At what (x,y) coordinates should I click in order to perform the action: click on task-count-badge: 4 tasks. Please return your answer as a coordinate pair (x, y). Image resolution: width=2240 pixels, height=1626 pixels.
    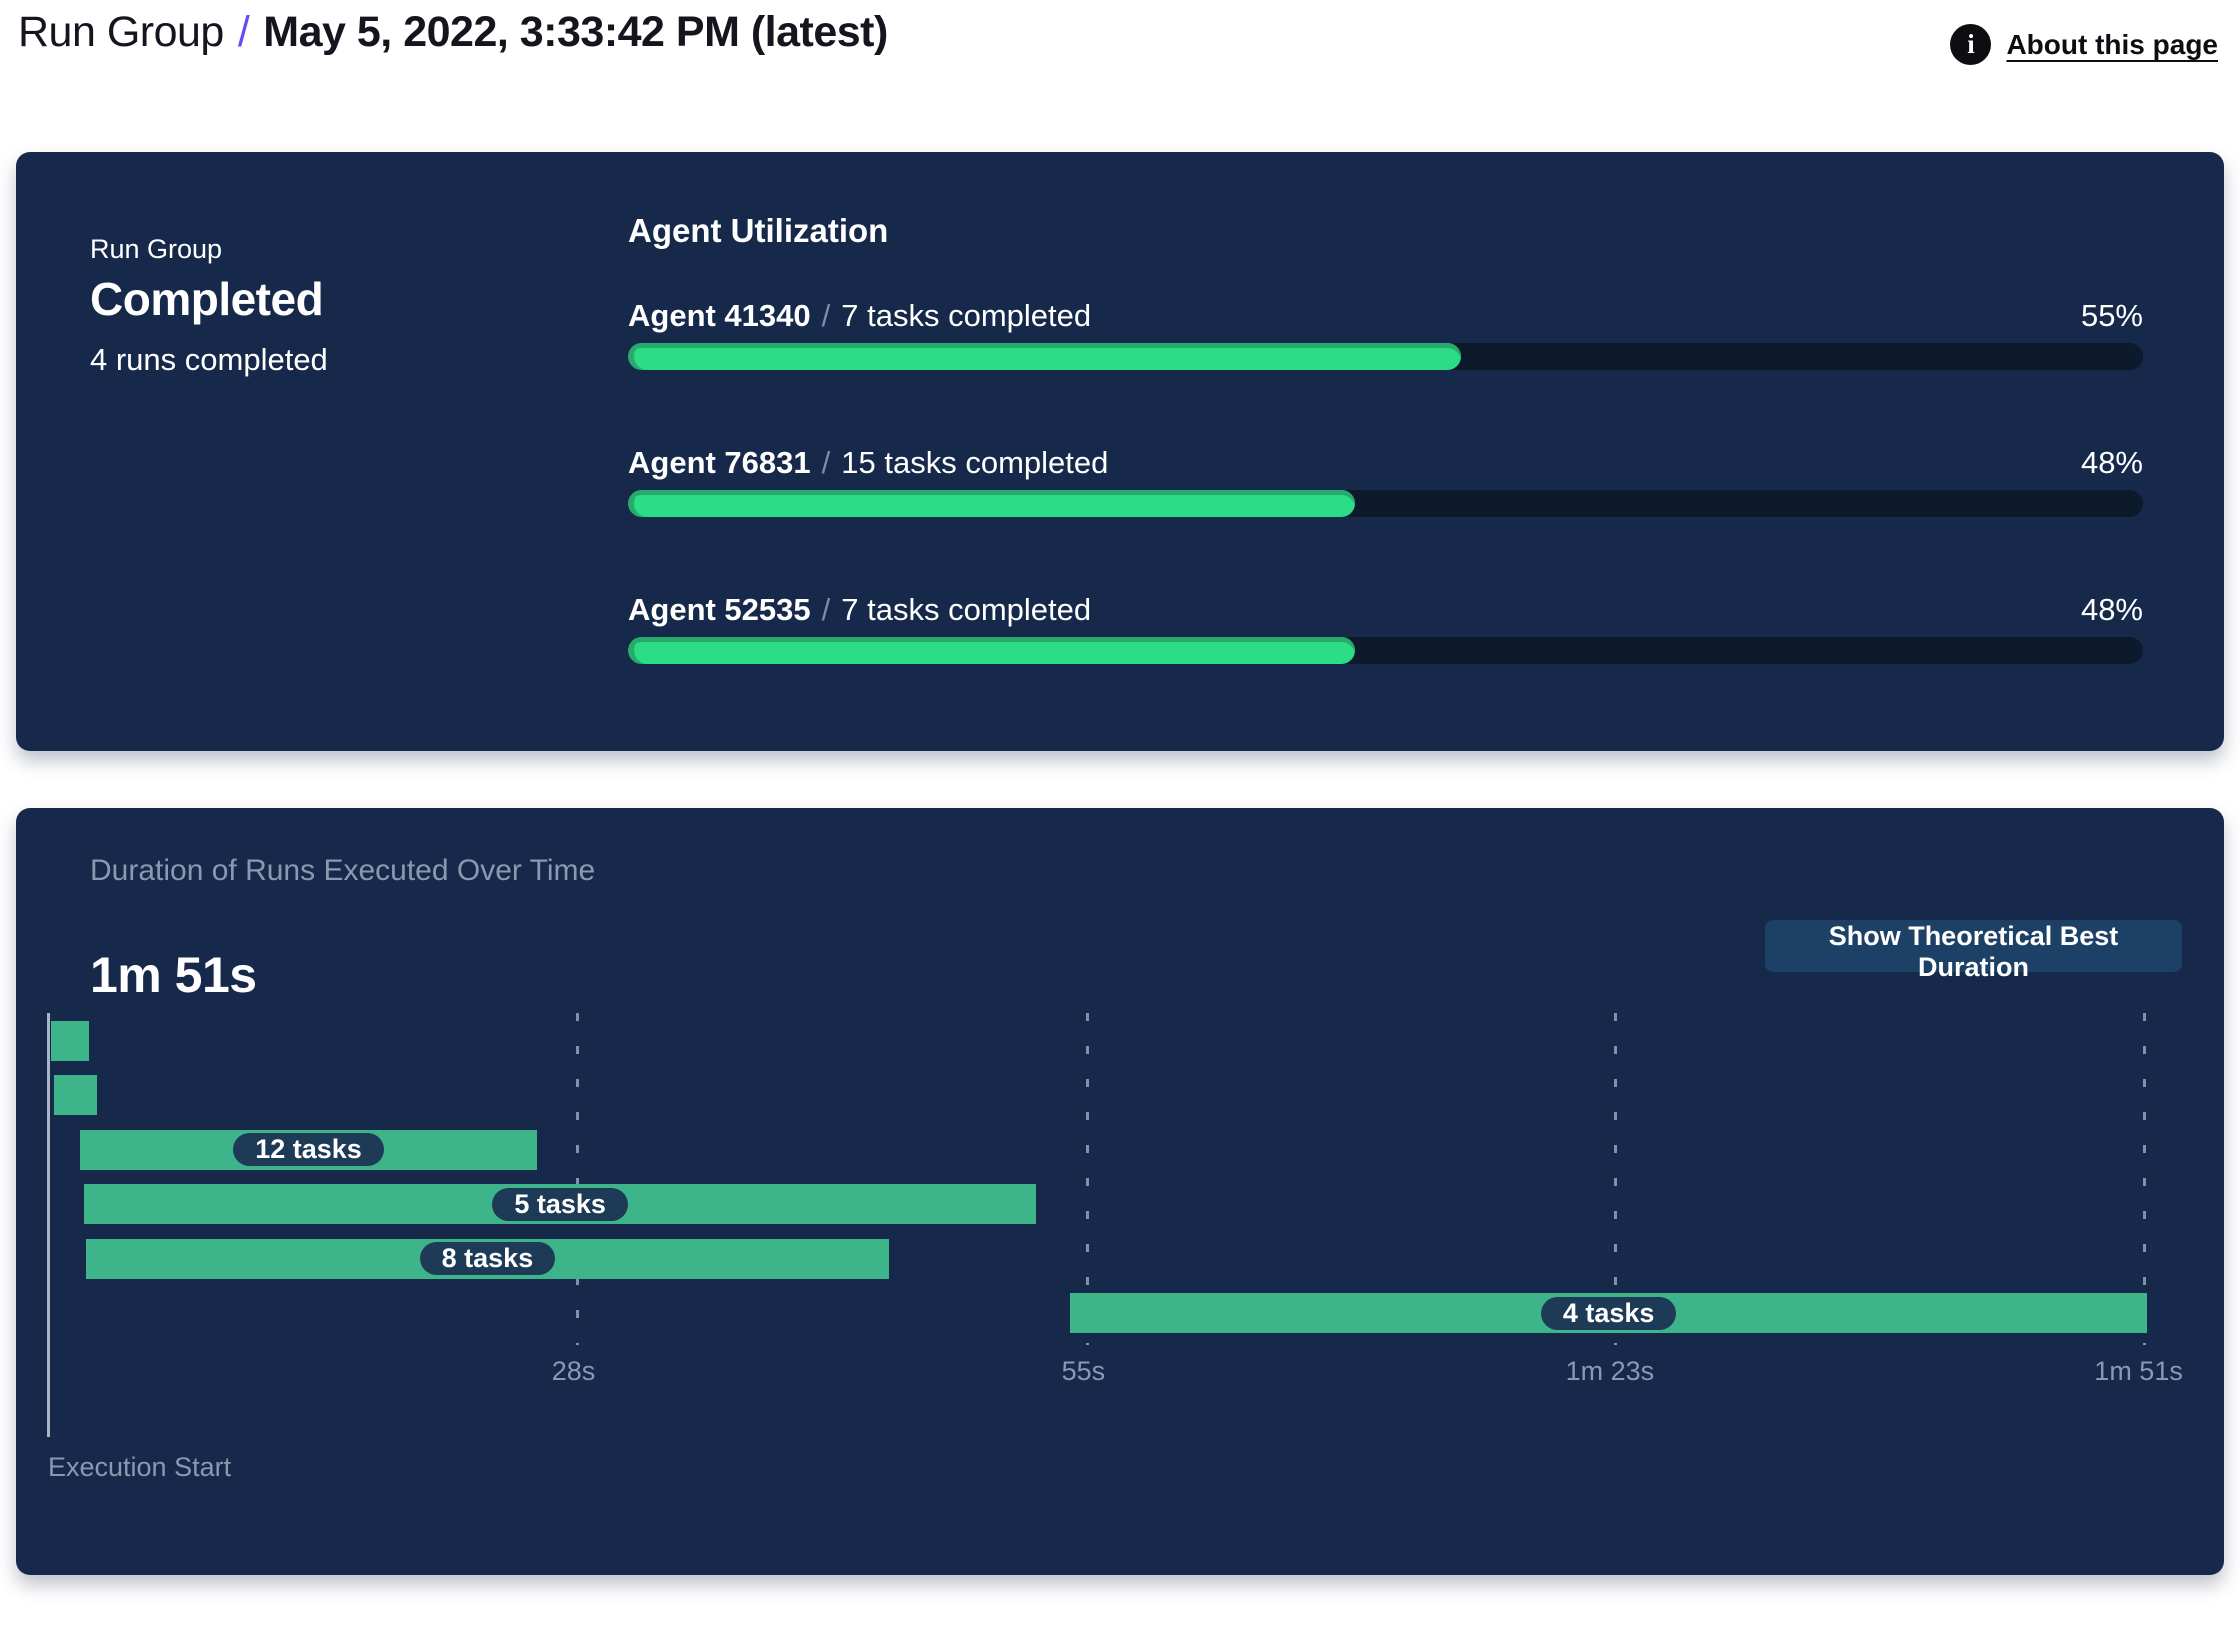
    Looking at the image, I should click on (1608, 1313).